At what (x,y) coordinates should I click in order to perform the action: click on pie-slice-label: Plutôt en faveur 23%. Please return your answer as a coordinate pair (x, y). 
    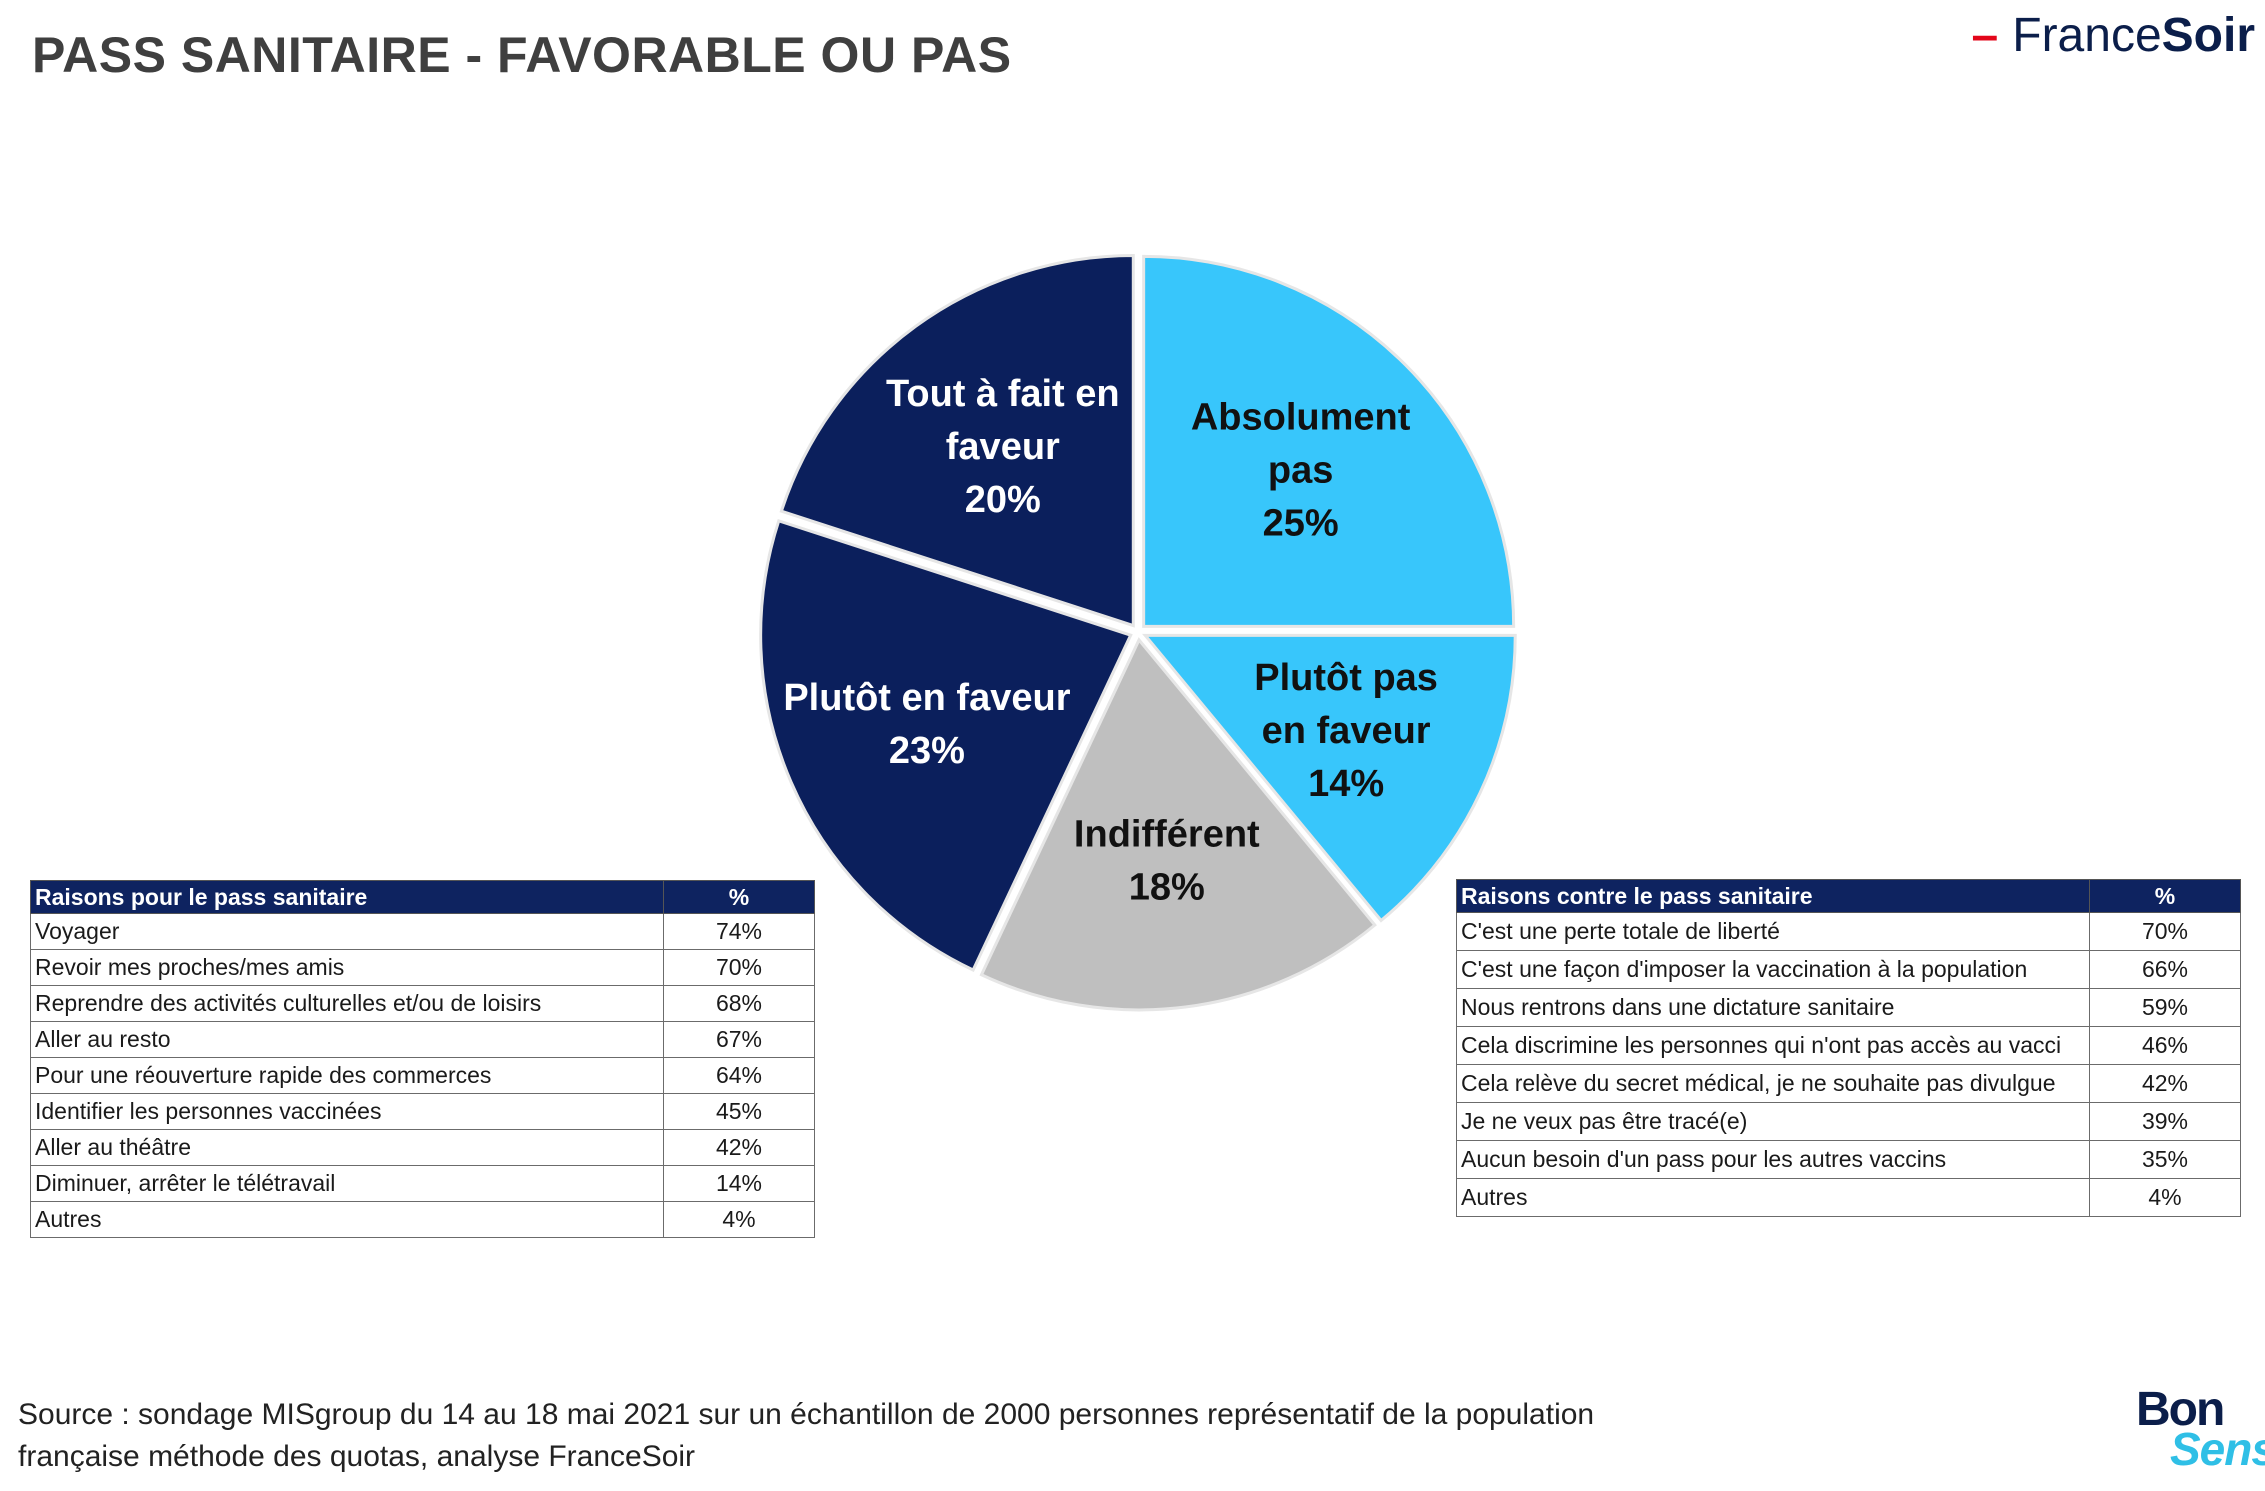
    Looking at the image, I should click on (926, 724).